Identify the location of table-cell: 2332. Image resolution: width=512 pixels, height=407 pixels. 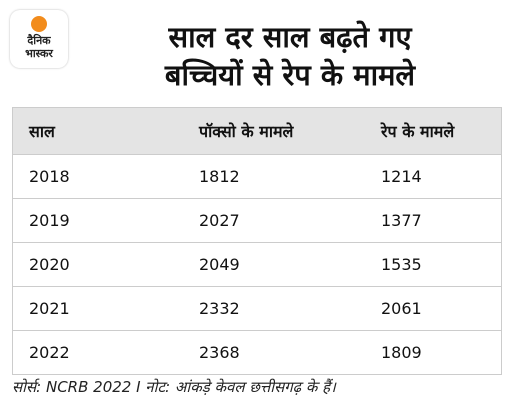
(219, 308).